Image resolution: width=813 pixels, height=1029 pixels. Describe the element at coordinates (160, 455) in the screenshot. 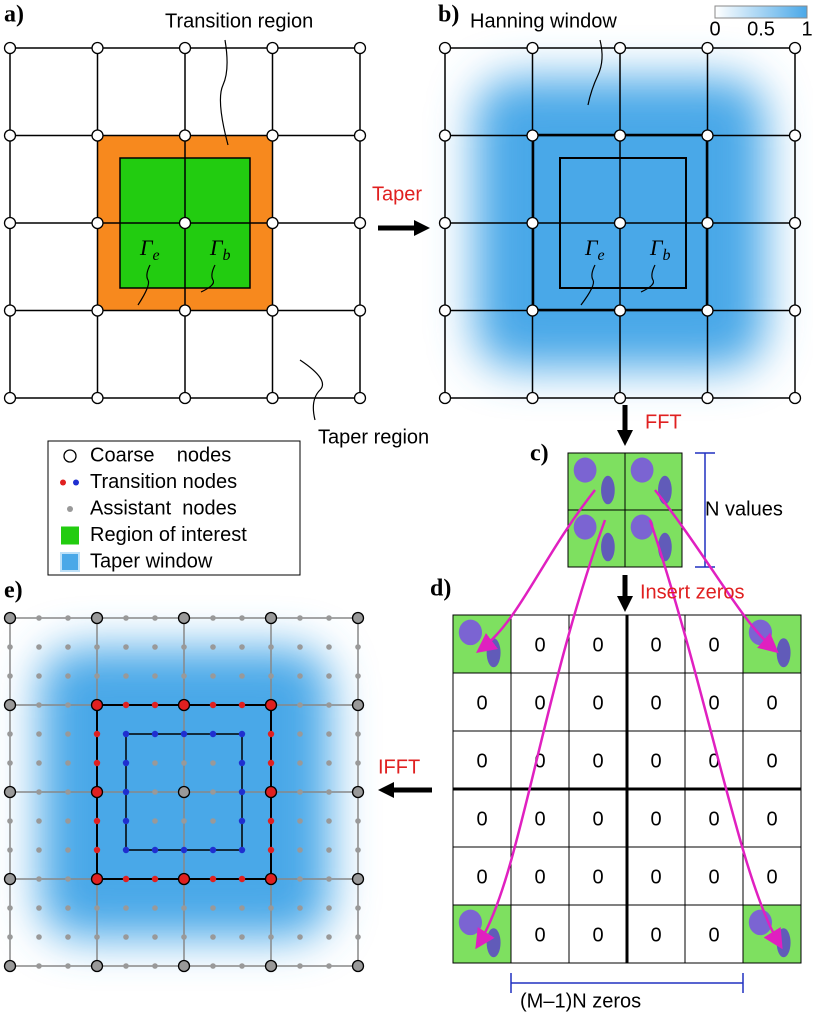

I see `legend-label: Coarse nodes` at that location.